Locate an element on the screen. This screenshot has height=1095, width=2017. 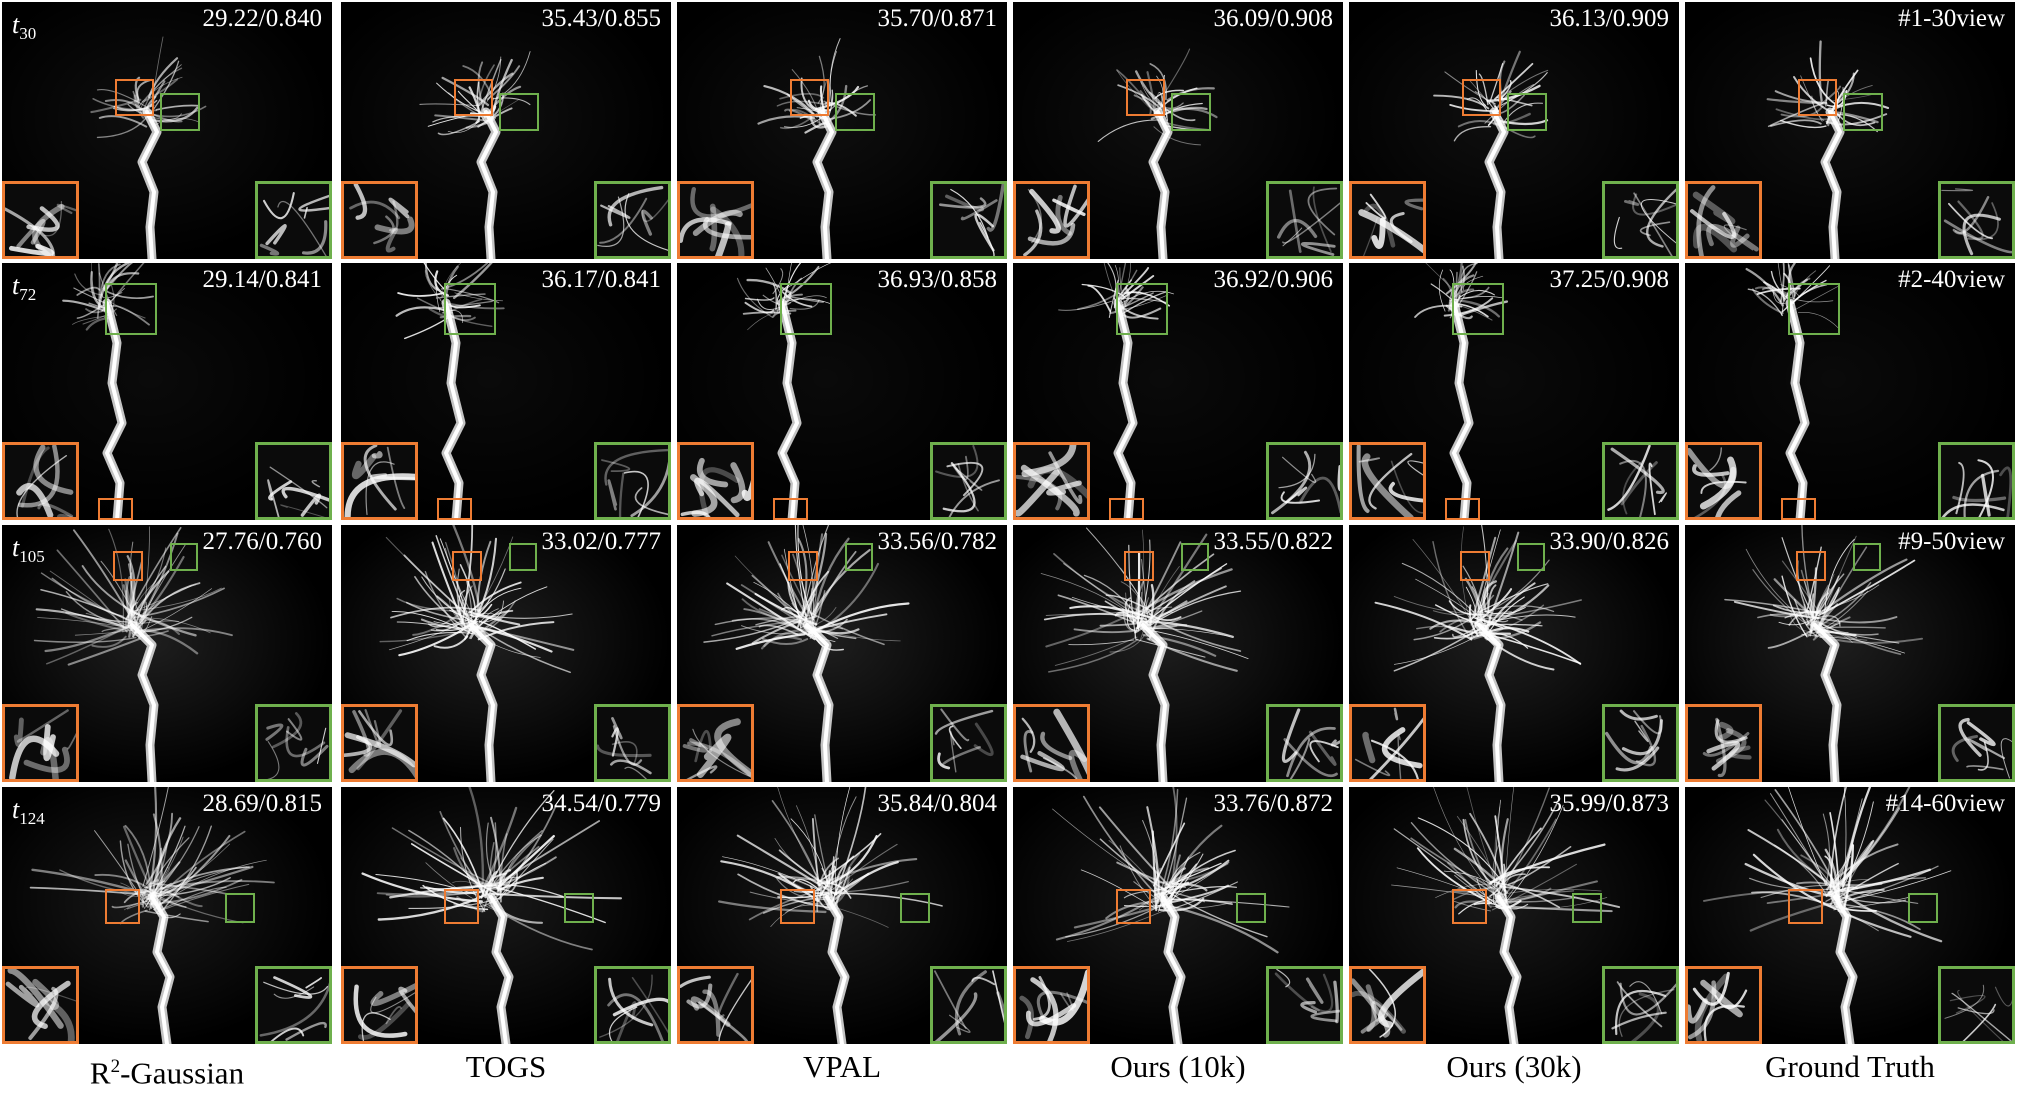
column-caption: R2-Gaussian is located at coordinates (167, 1073).